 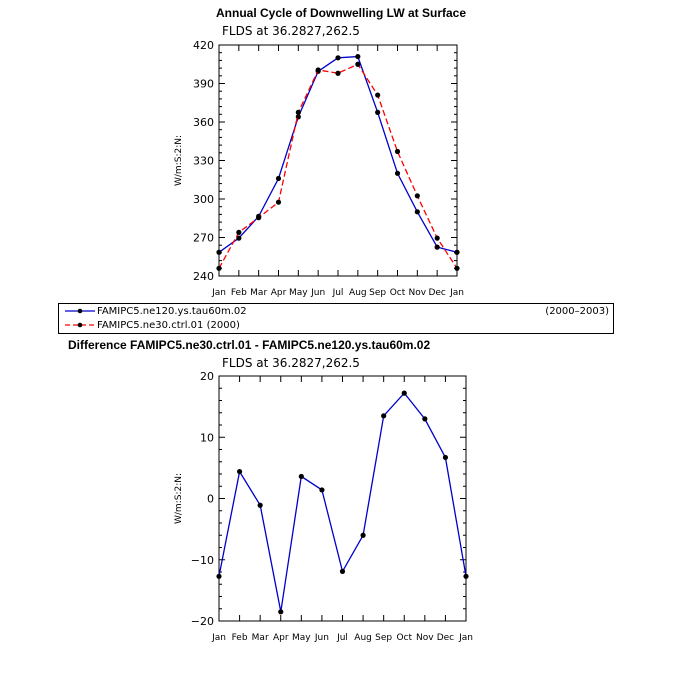 I want to click on chart1-ytick-label: 300, so click(x=203, y=199).